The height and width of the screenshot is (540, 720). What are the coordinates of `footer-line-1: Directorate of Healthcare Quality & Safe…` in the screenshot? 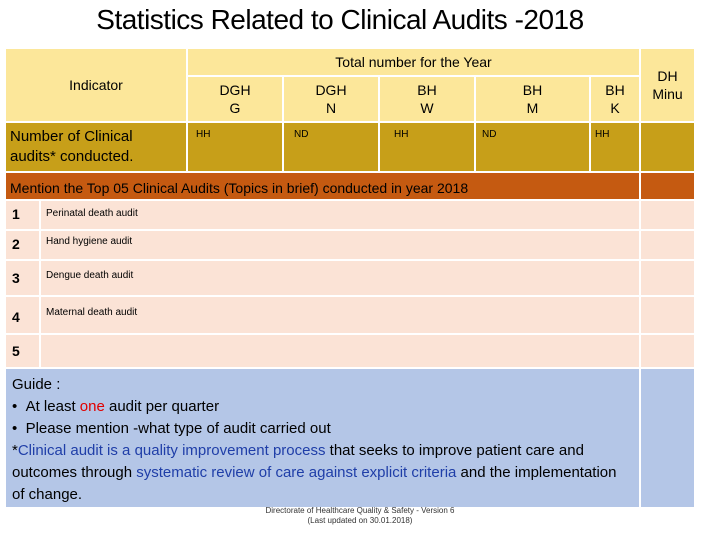 It's located at (360, 510).